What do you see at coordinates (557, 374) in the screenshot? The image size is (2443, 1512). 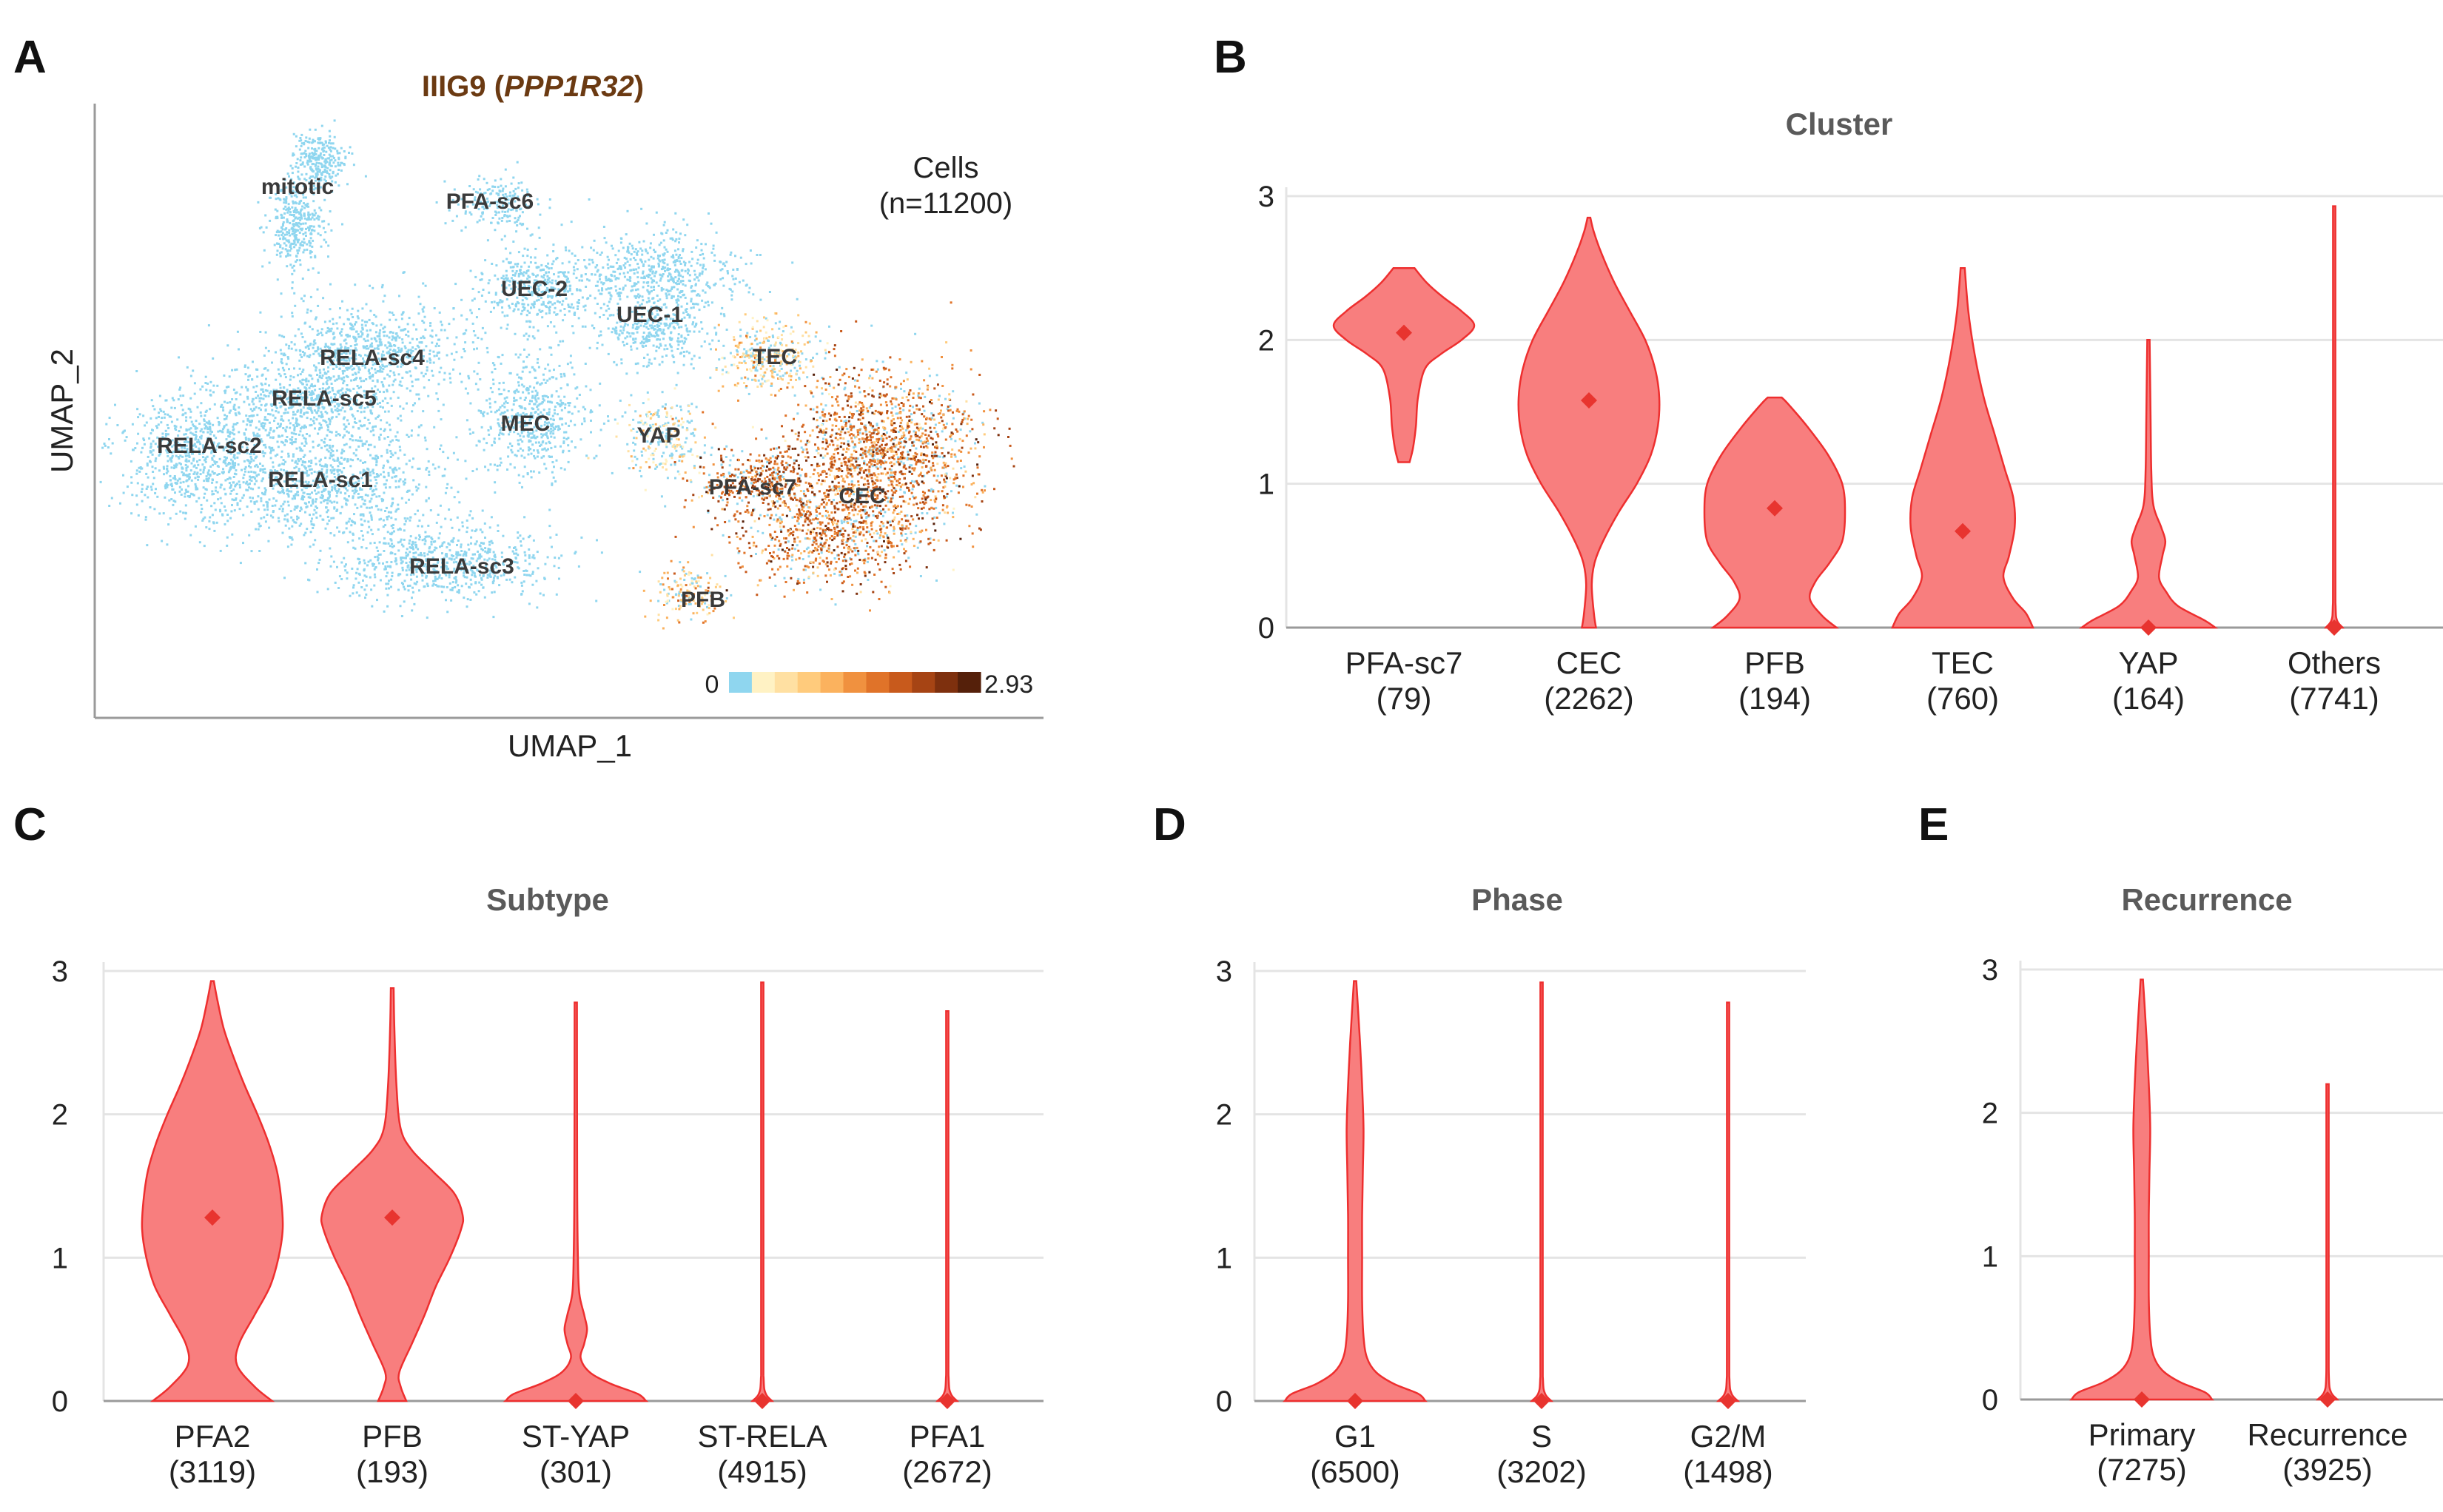 I see `umap-scatter` at bounding box center [557, 374].